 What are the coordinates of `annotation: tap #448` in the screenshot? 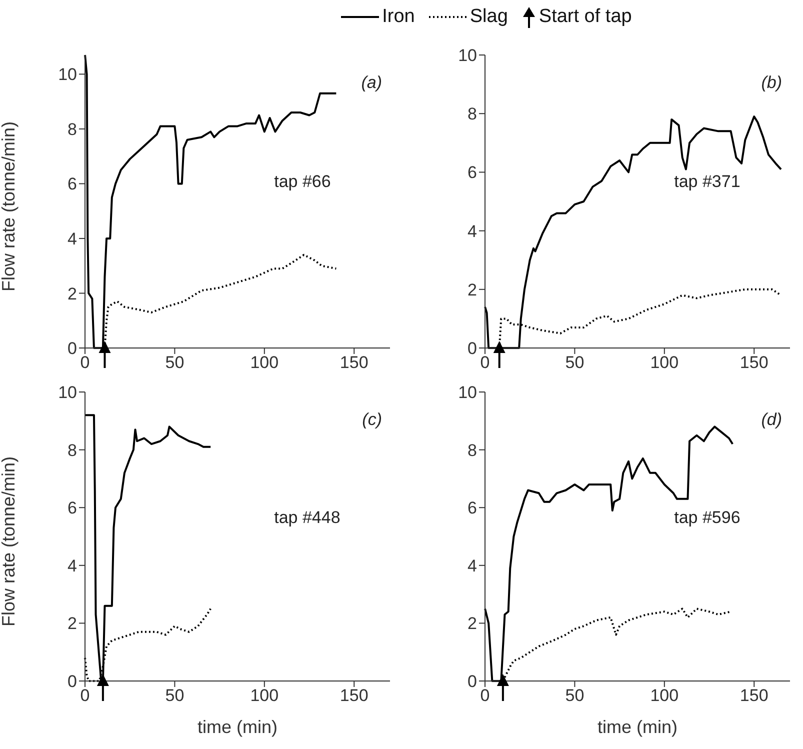 It's located at (307, 518).